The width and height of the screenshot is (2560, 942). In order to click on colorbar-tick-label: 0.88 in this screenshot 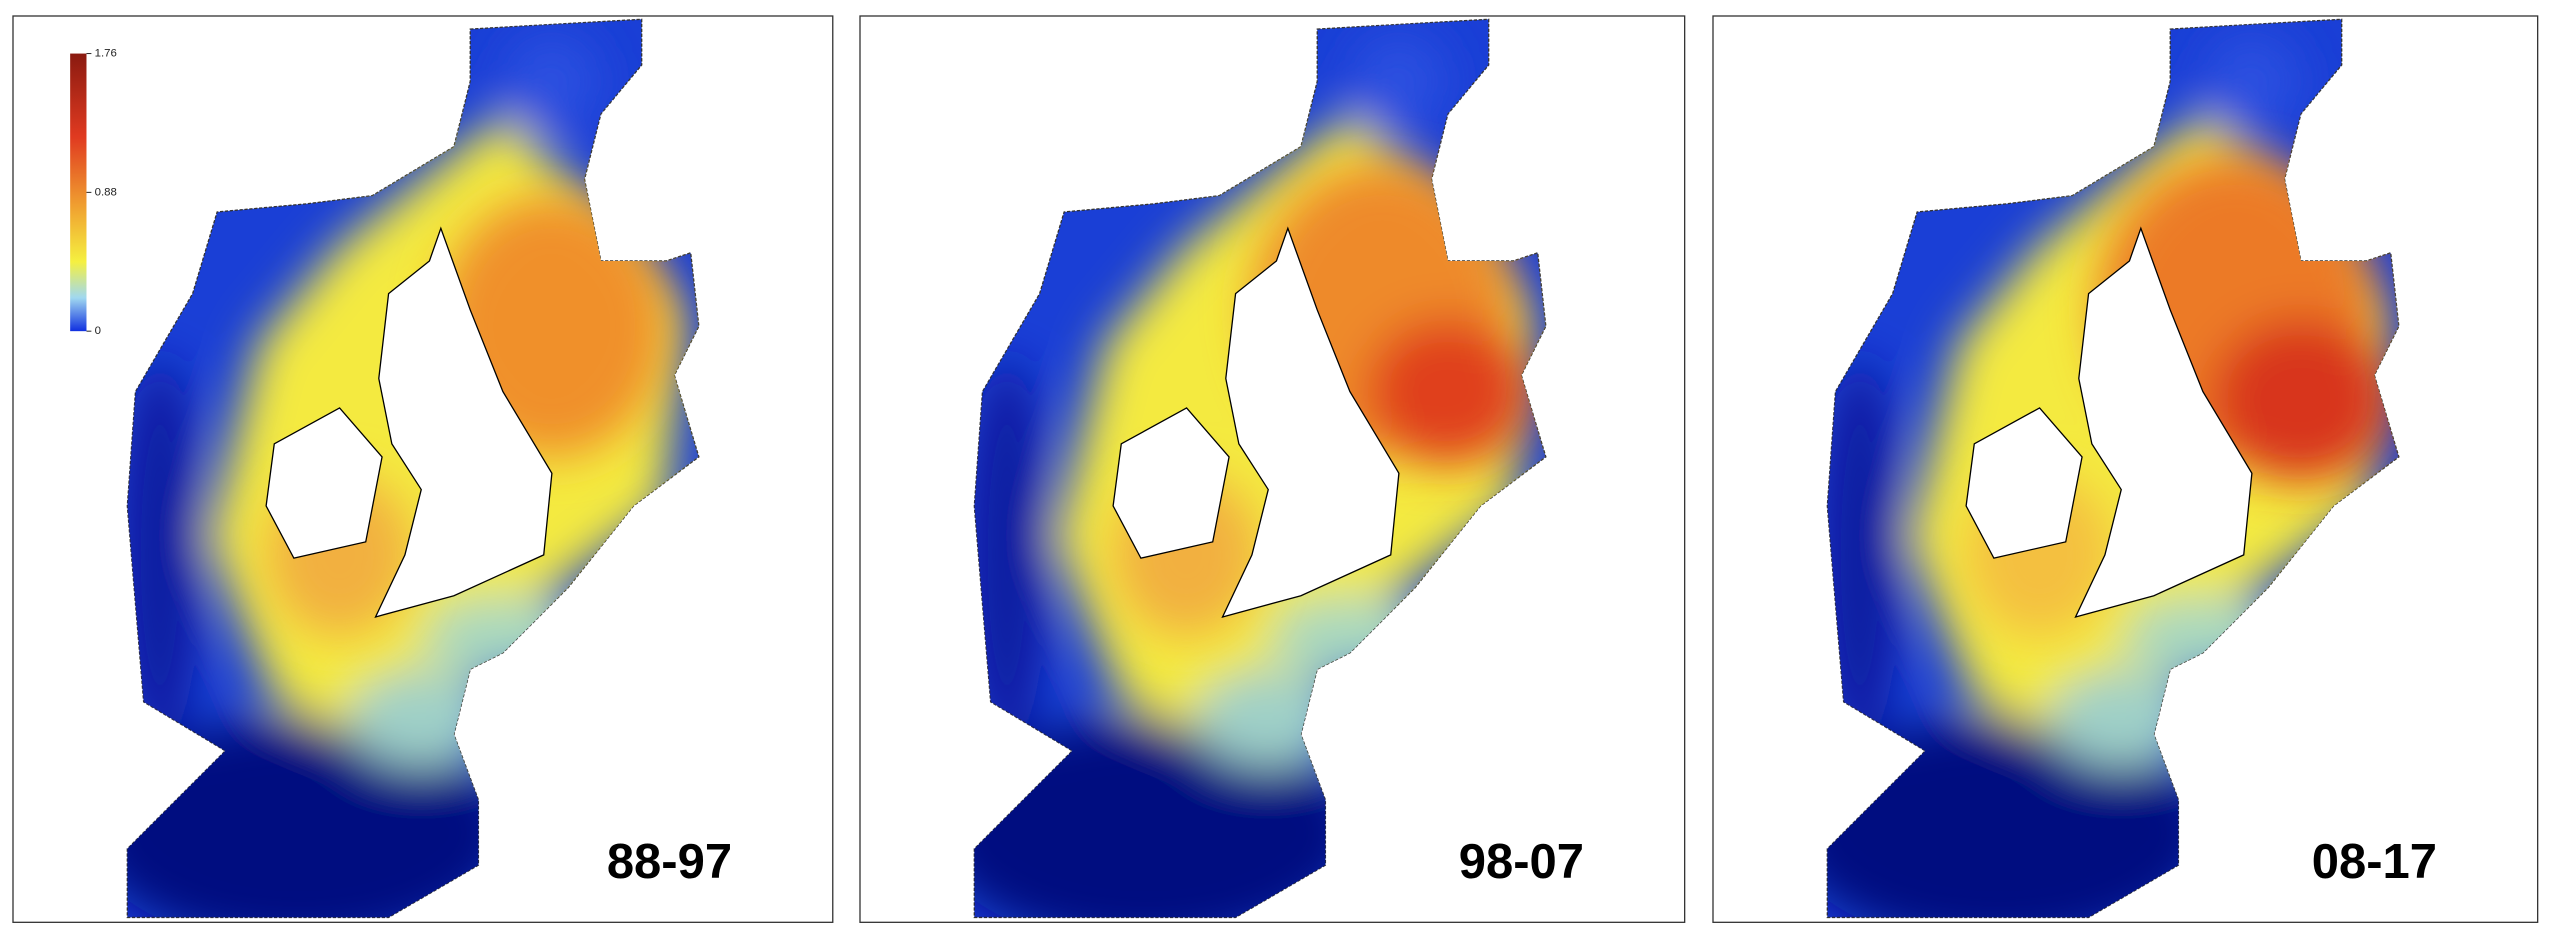, I will do `click(106, 192)`.